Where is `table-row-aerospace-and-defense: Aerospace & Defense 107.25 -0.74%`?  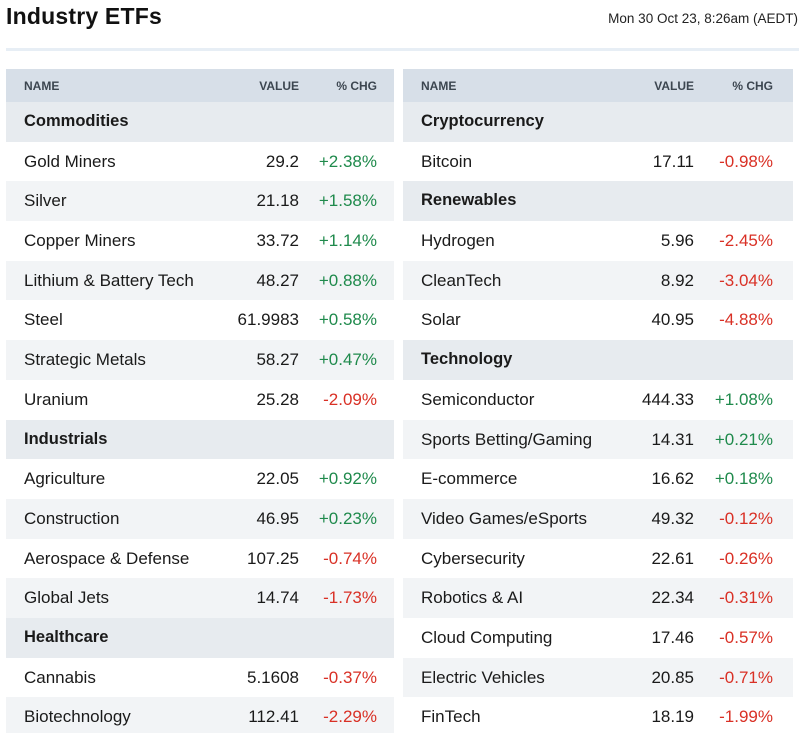 table-row-aerospace-and-defense: Aerospace & Defense 107.25 -0.74% is located at coordinates (200, 559).